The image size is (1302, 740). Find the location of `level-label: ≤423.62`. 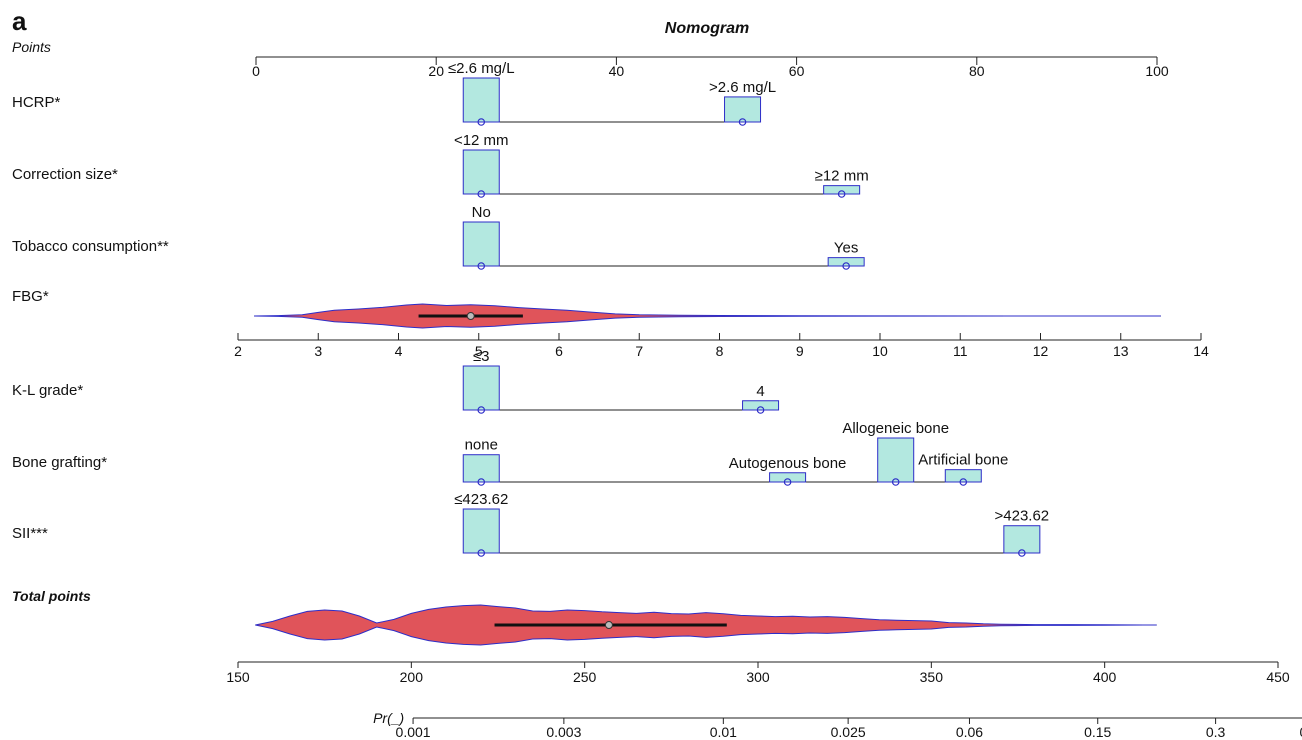

level-label: ≤423.62 is located at coordinates (481, 499).